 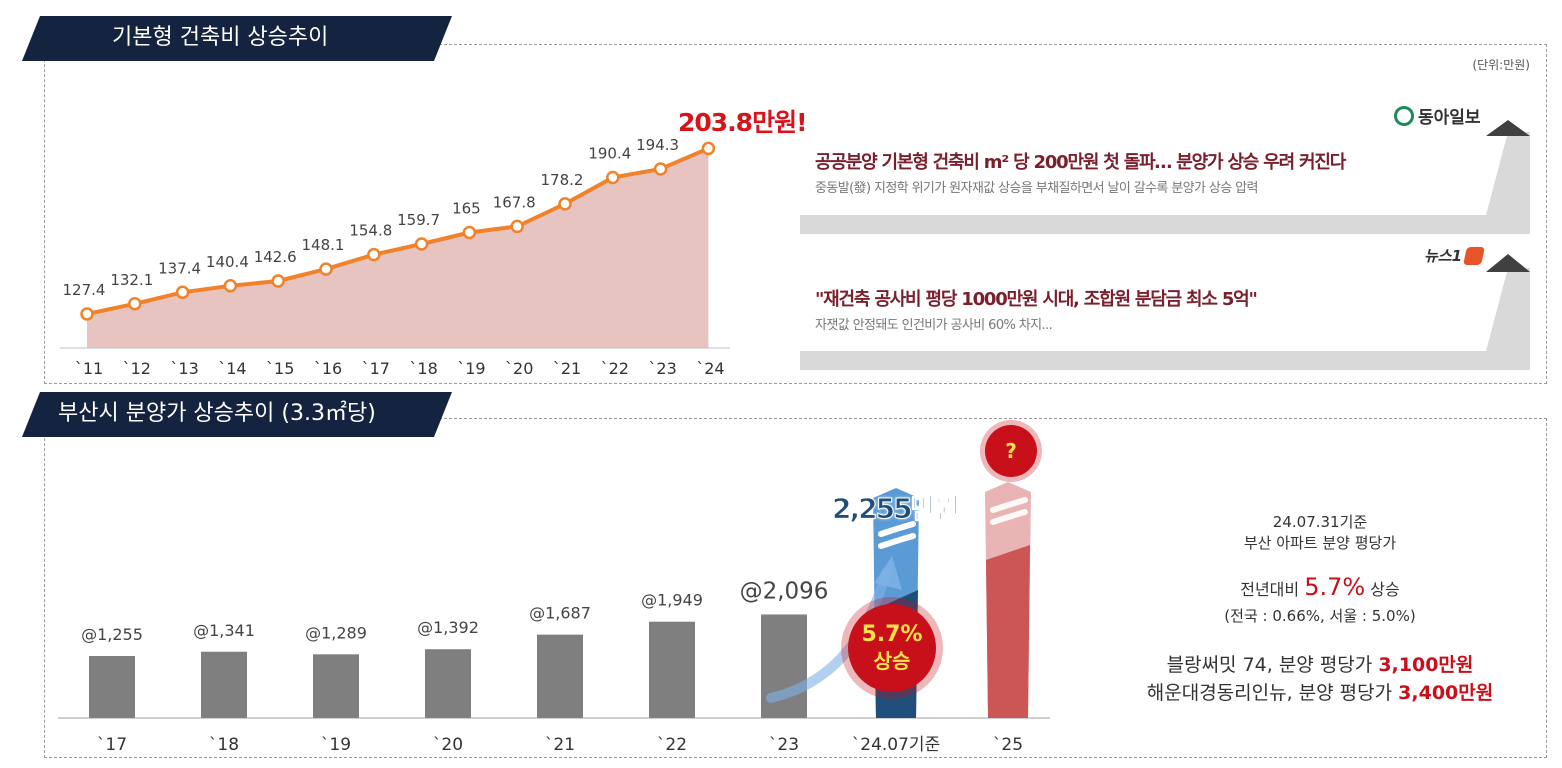 I want to click on news-card-2-bg, so click(x=1165, y=312).